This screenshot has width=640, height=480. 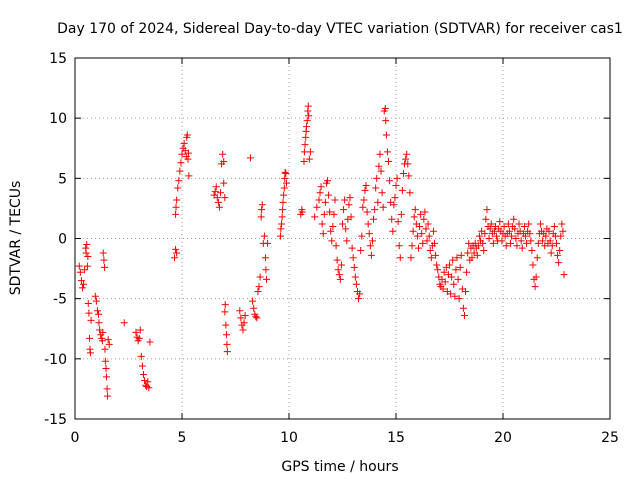 I want to click on y-tick-label: 10, so click(x=58, y=119).